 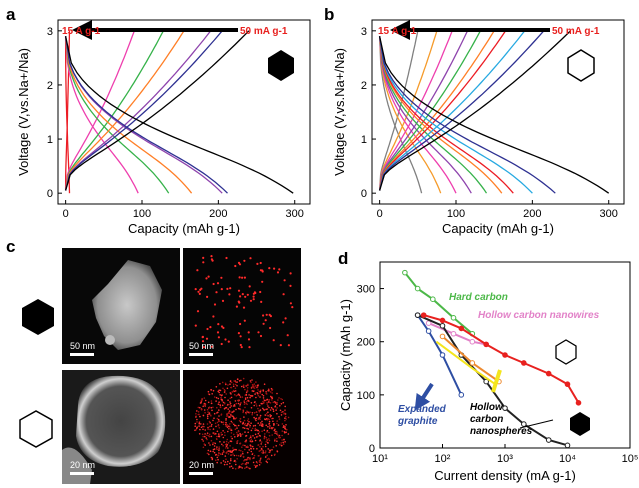 I want to click on y-tick-label: 300, so click(x=366, y=290).